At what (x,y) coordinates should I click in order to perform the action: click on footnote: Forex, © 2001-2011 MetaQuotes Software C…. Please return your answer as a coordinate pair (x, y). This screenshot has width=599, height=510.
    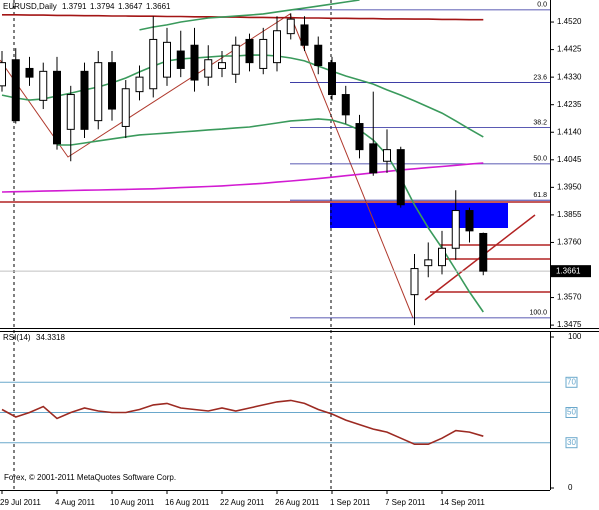
    Looking at the image, I should click on (90, 477).